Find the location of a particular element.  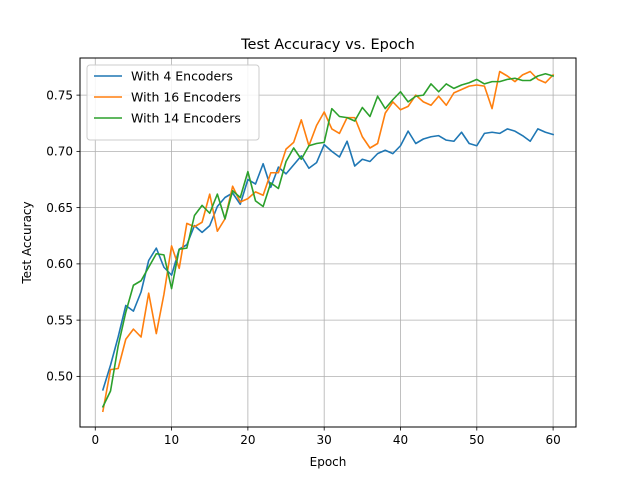

x-tick-label: 0 is located at coordinates (95, 440).